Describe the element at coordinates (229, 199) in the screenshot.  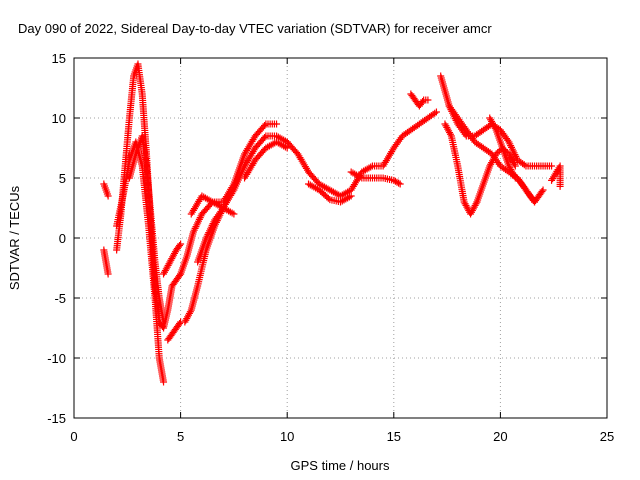
I see `series-arc9` at that location.